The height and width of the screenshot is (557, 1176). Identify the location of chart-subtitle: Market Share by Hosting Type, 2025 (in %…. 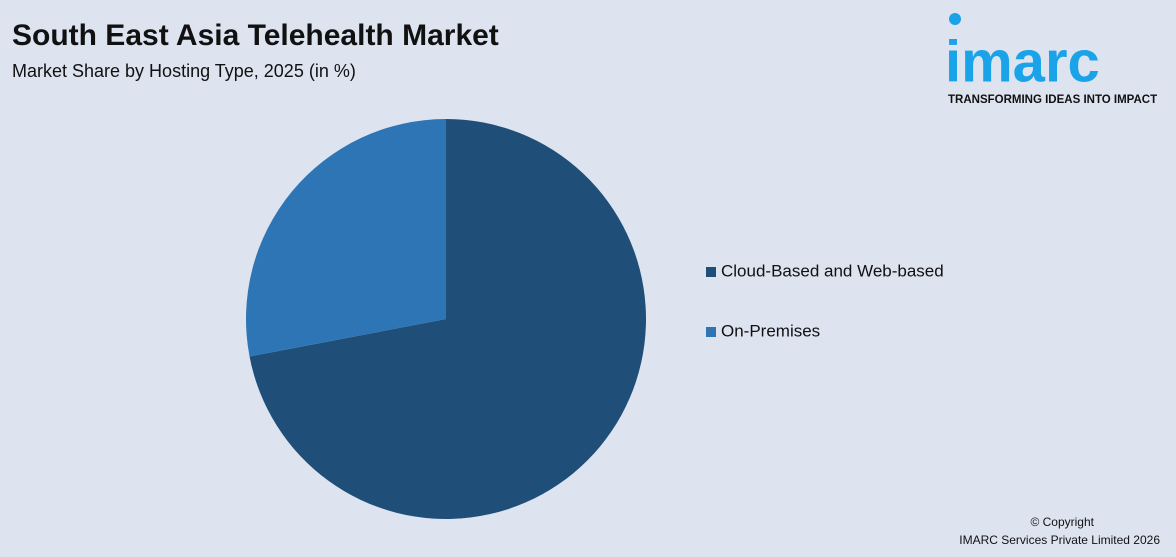
(184, 71).